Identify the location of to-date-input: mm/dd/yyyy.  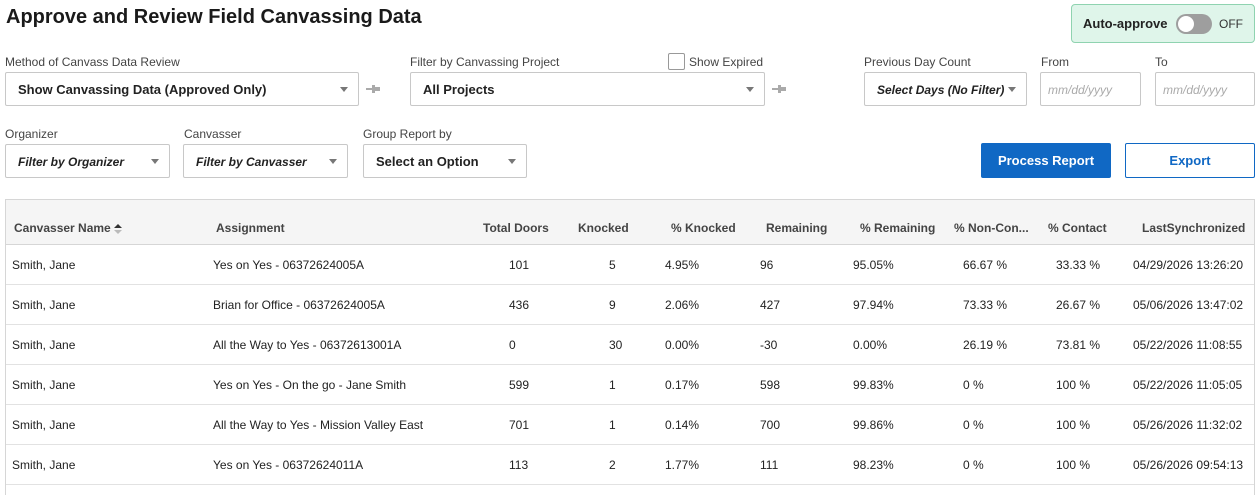
(1205, 89).